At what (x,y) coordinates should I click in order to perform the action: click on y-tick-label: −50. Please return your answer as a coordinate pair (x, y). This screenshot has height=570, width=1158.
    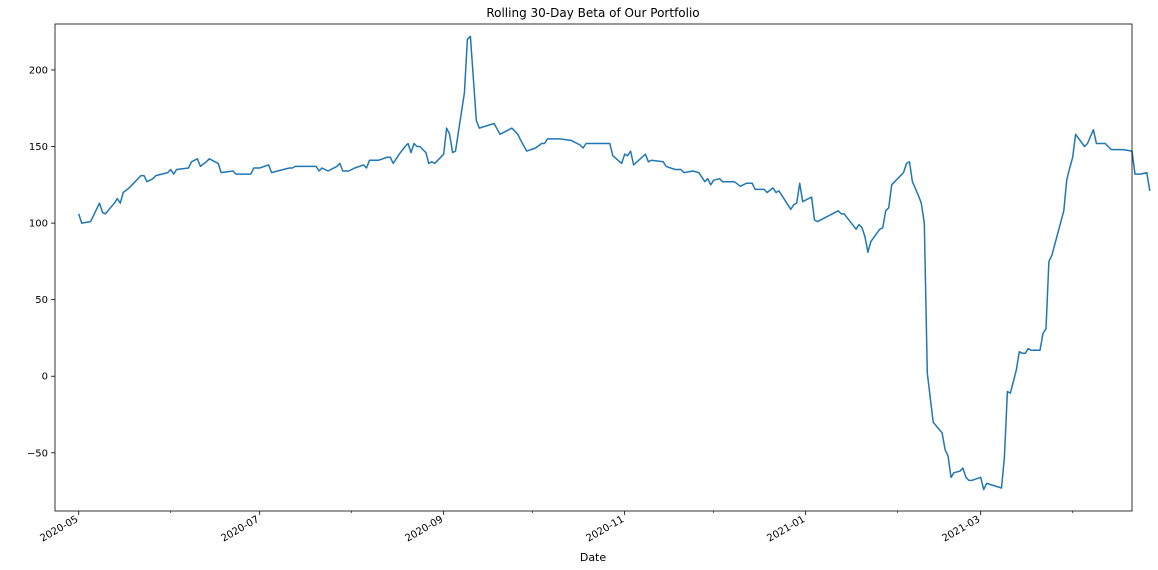
    Looking at the image, I should click on (37, 453).